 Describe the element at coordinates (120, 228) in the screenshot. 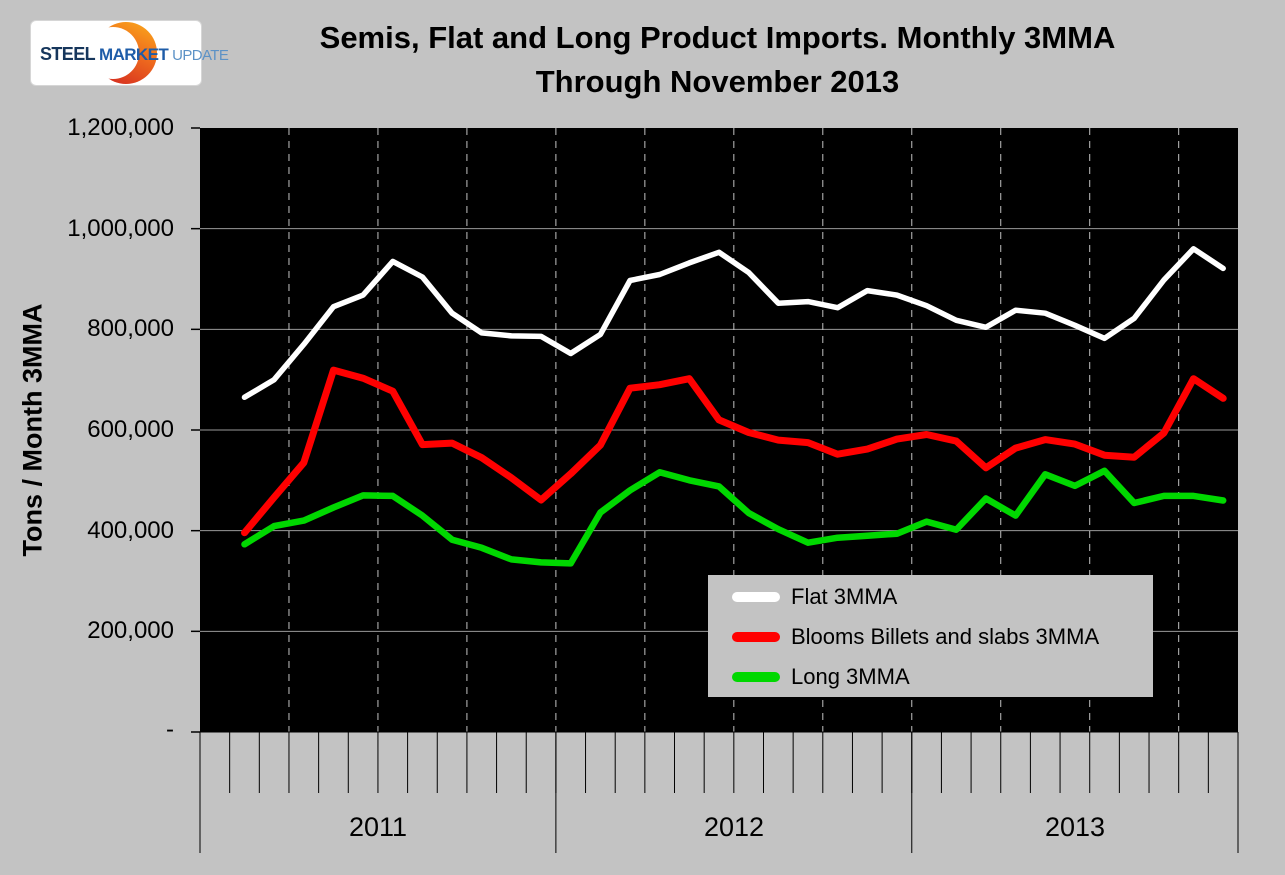

I see `y-tick-label-1000000: 1,000,000` at that location.